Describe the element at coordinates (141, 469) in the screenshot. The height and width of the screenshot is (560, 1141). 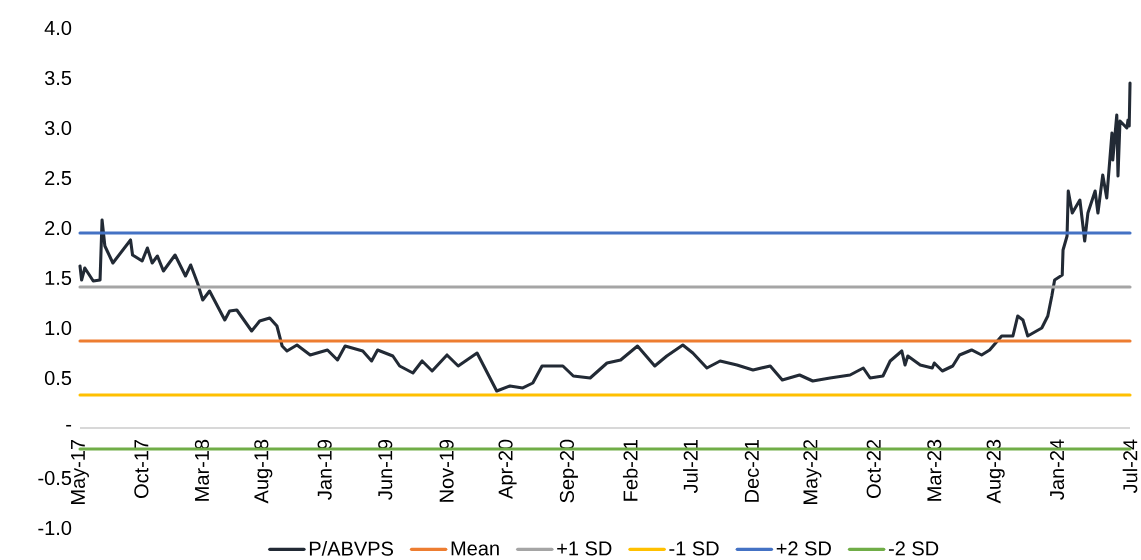
I see `x-tick-label: Oct-17` at that location.